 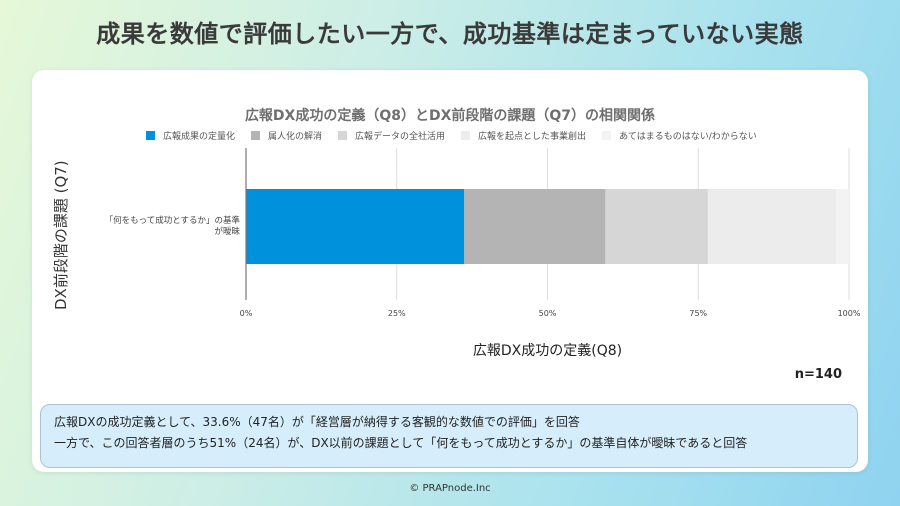 I want to click on chart-title: 広報DX成功の定義（Q8）とDX前段階の課題（Q7）の相関関係, so click(x=450, y=116).